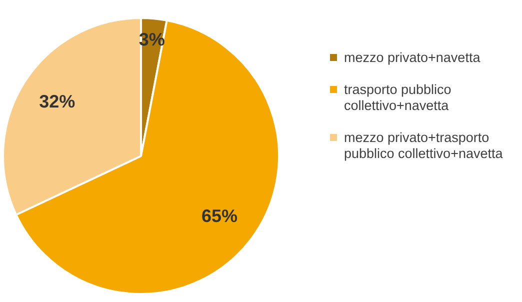 The image size is (522, 302). Describe the element at coordinates (57, 102) in the screenshot. I see `data-label: 32%` at that location.